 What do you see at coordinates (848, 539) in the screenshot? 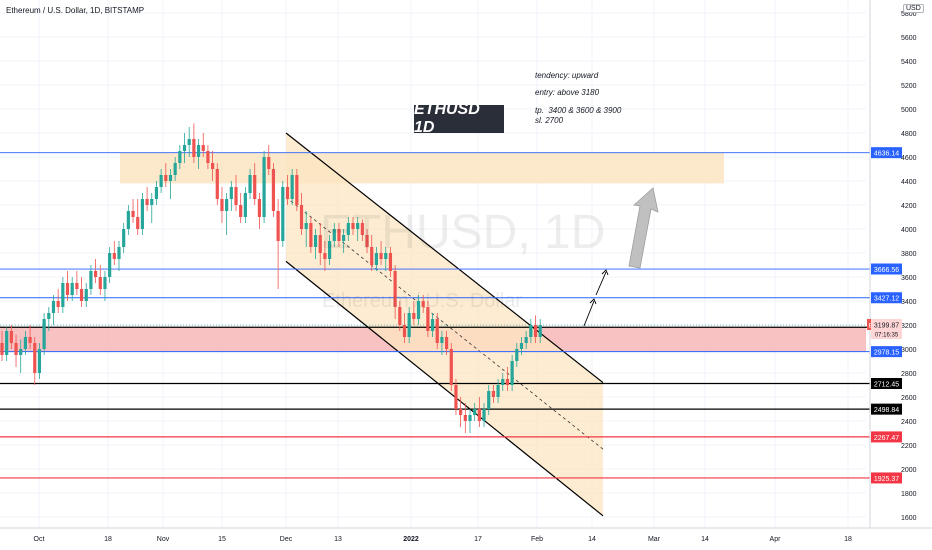
I see `x-tick-label: 18` at bounding box center [848, 539].